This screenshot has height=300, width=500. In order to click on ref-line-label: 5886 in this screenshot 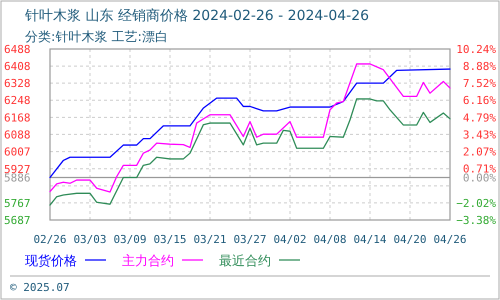, I will do `click(17, 178)`.